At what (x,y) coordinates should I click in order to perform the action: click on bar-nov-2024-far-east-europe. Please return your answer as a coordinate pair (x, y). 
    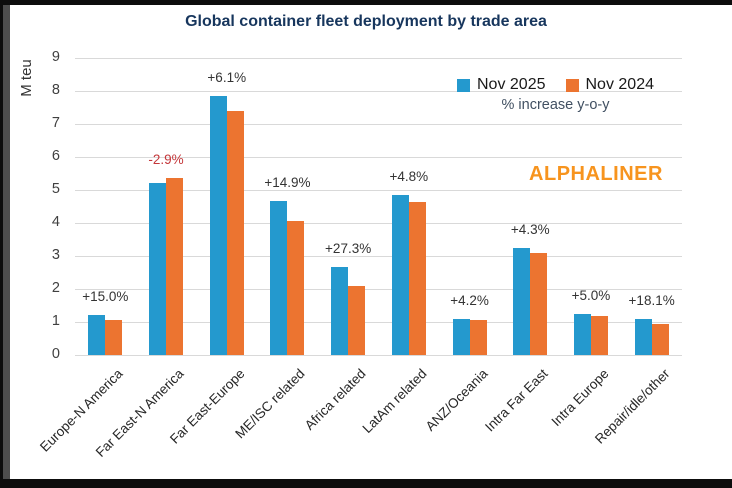
    Looking at the image, I should click on (235, 232).